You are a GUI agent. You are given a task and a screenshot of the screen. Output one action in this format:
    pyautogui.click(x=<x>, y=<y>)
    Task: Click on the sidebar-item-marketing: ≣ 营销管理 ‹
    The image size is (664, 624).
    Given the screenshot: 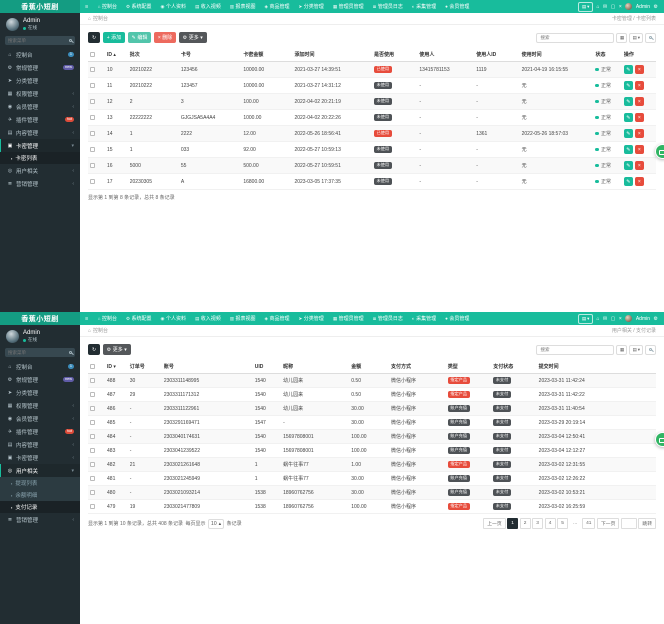 What is the action you would take?
    pyautogui.click(x=40, y=183)
    